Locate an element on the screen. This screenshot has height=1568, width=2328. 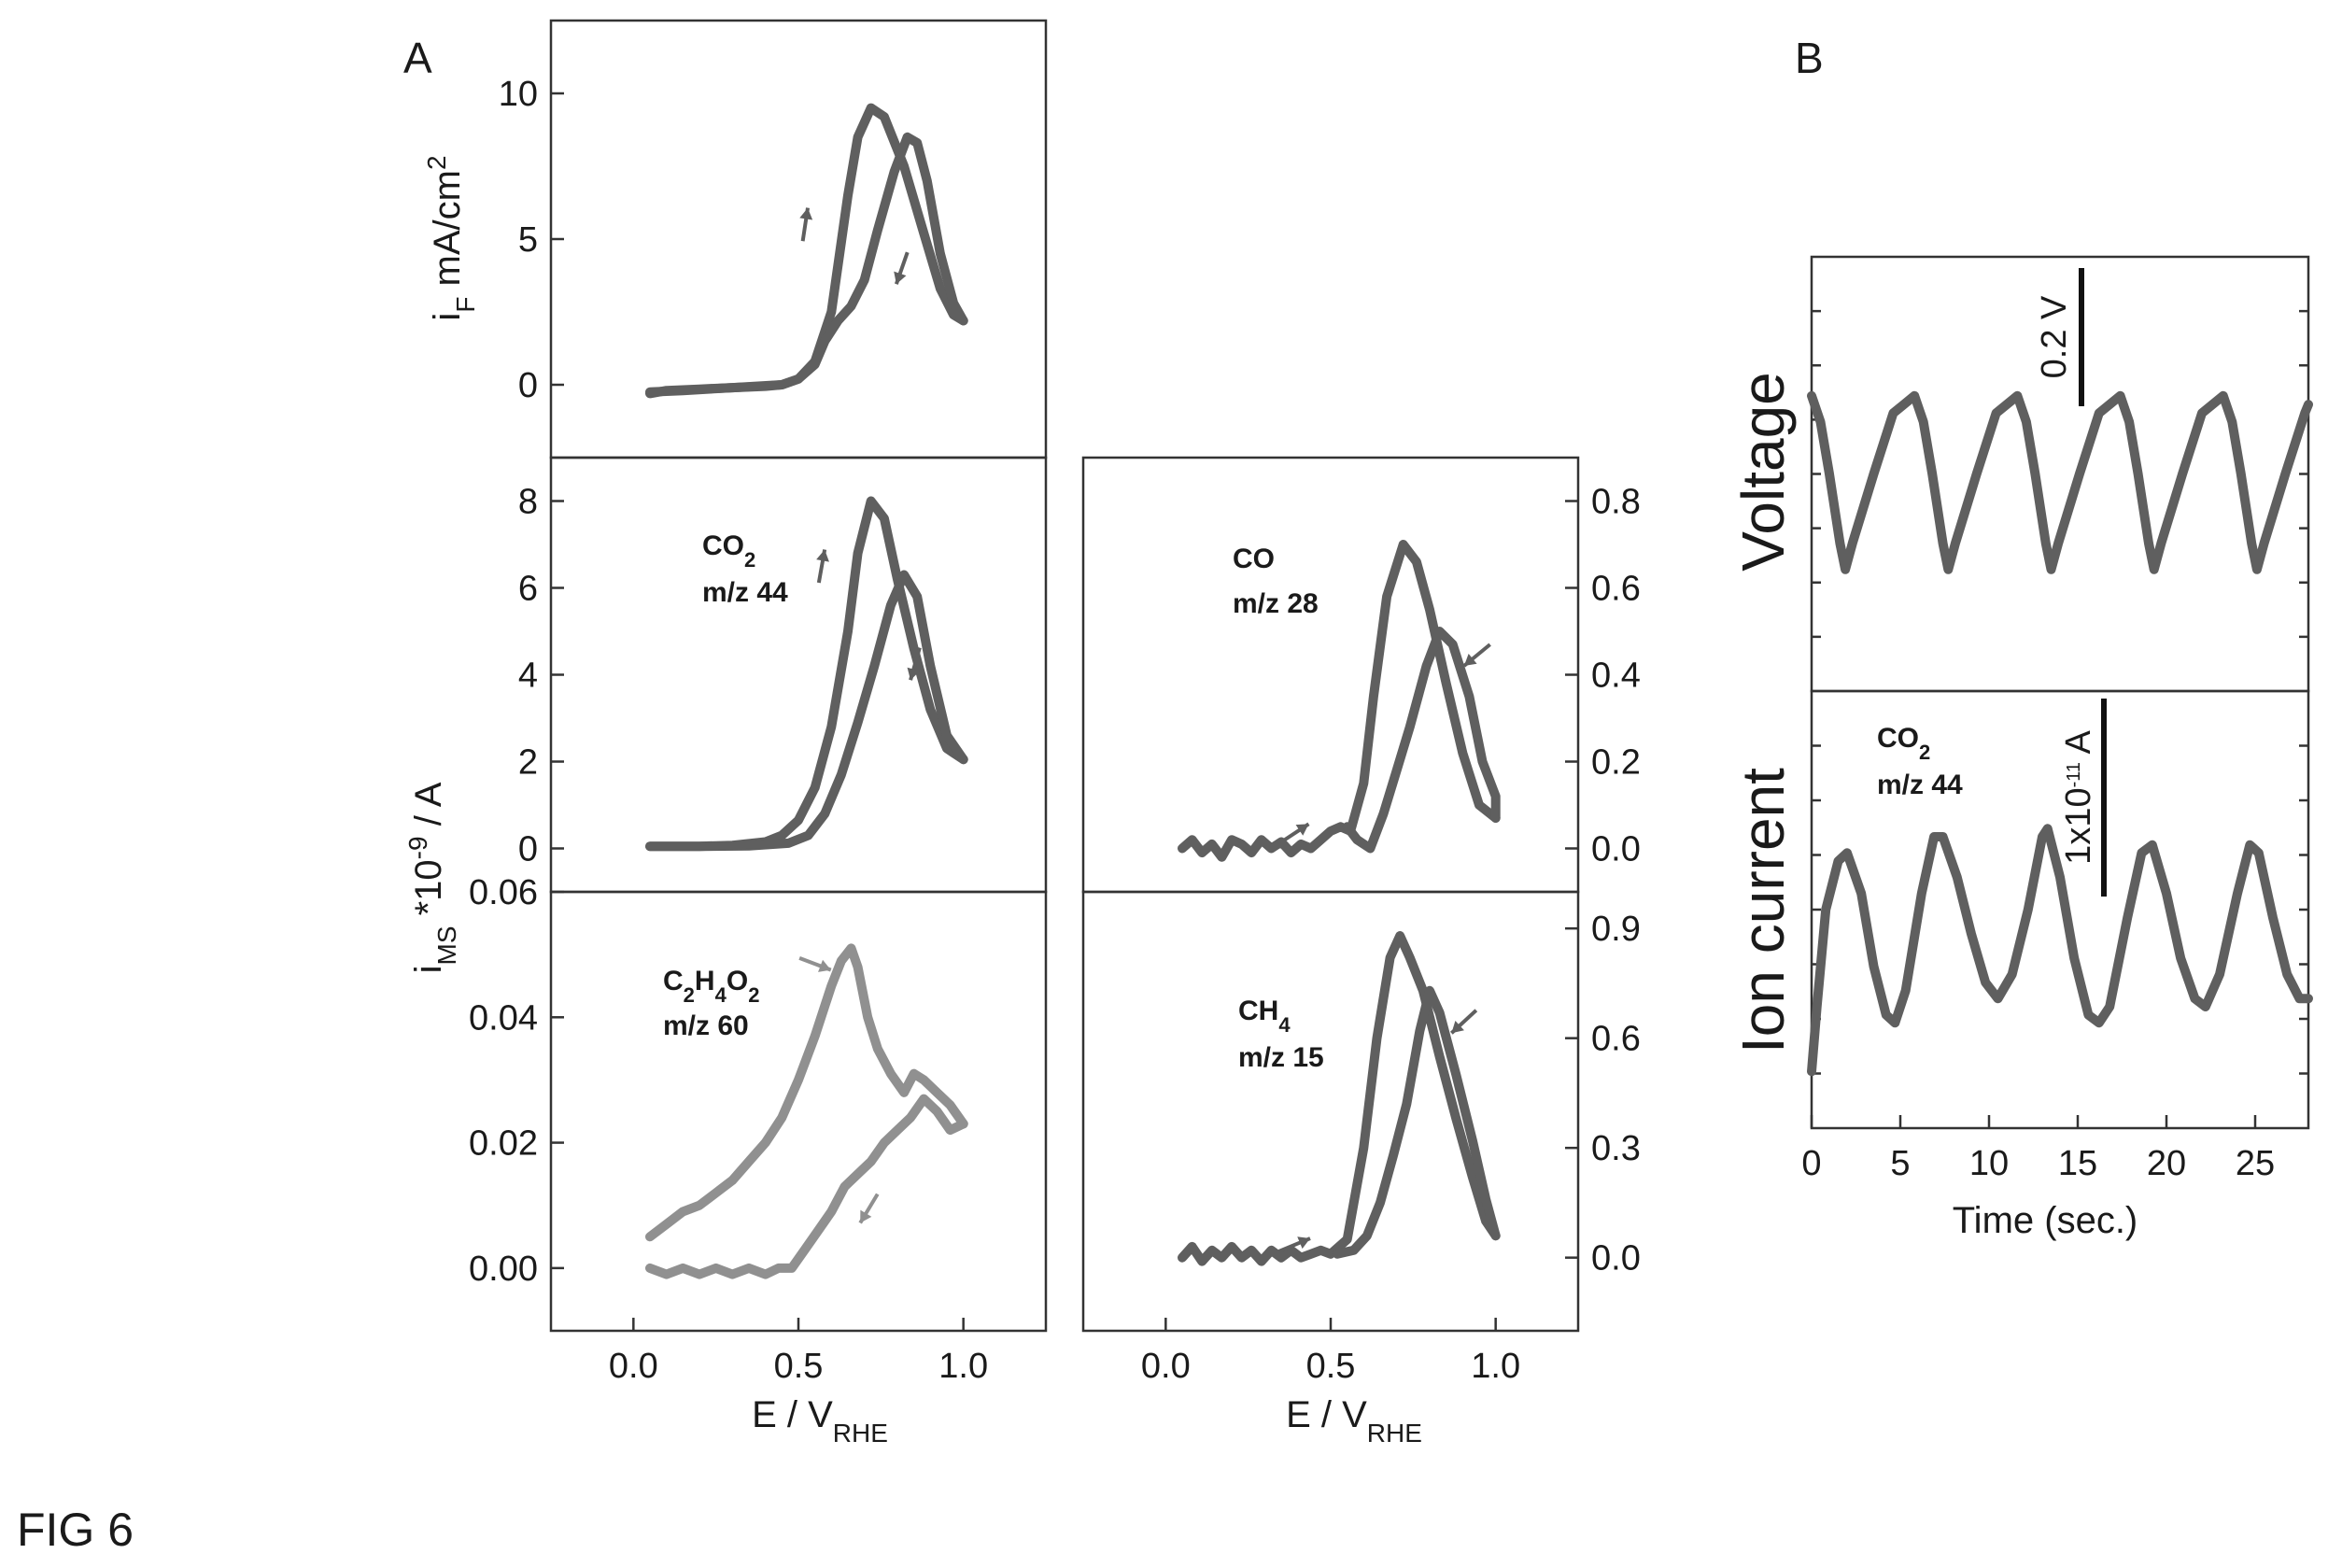
co_m28-ytick-label: 0.8 is located at coordinates (1616, 502).